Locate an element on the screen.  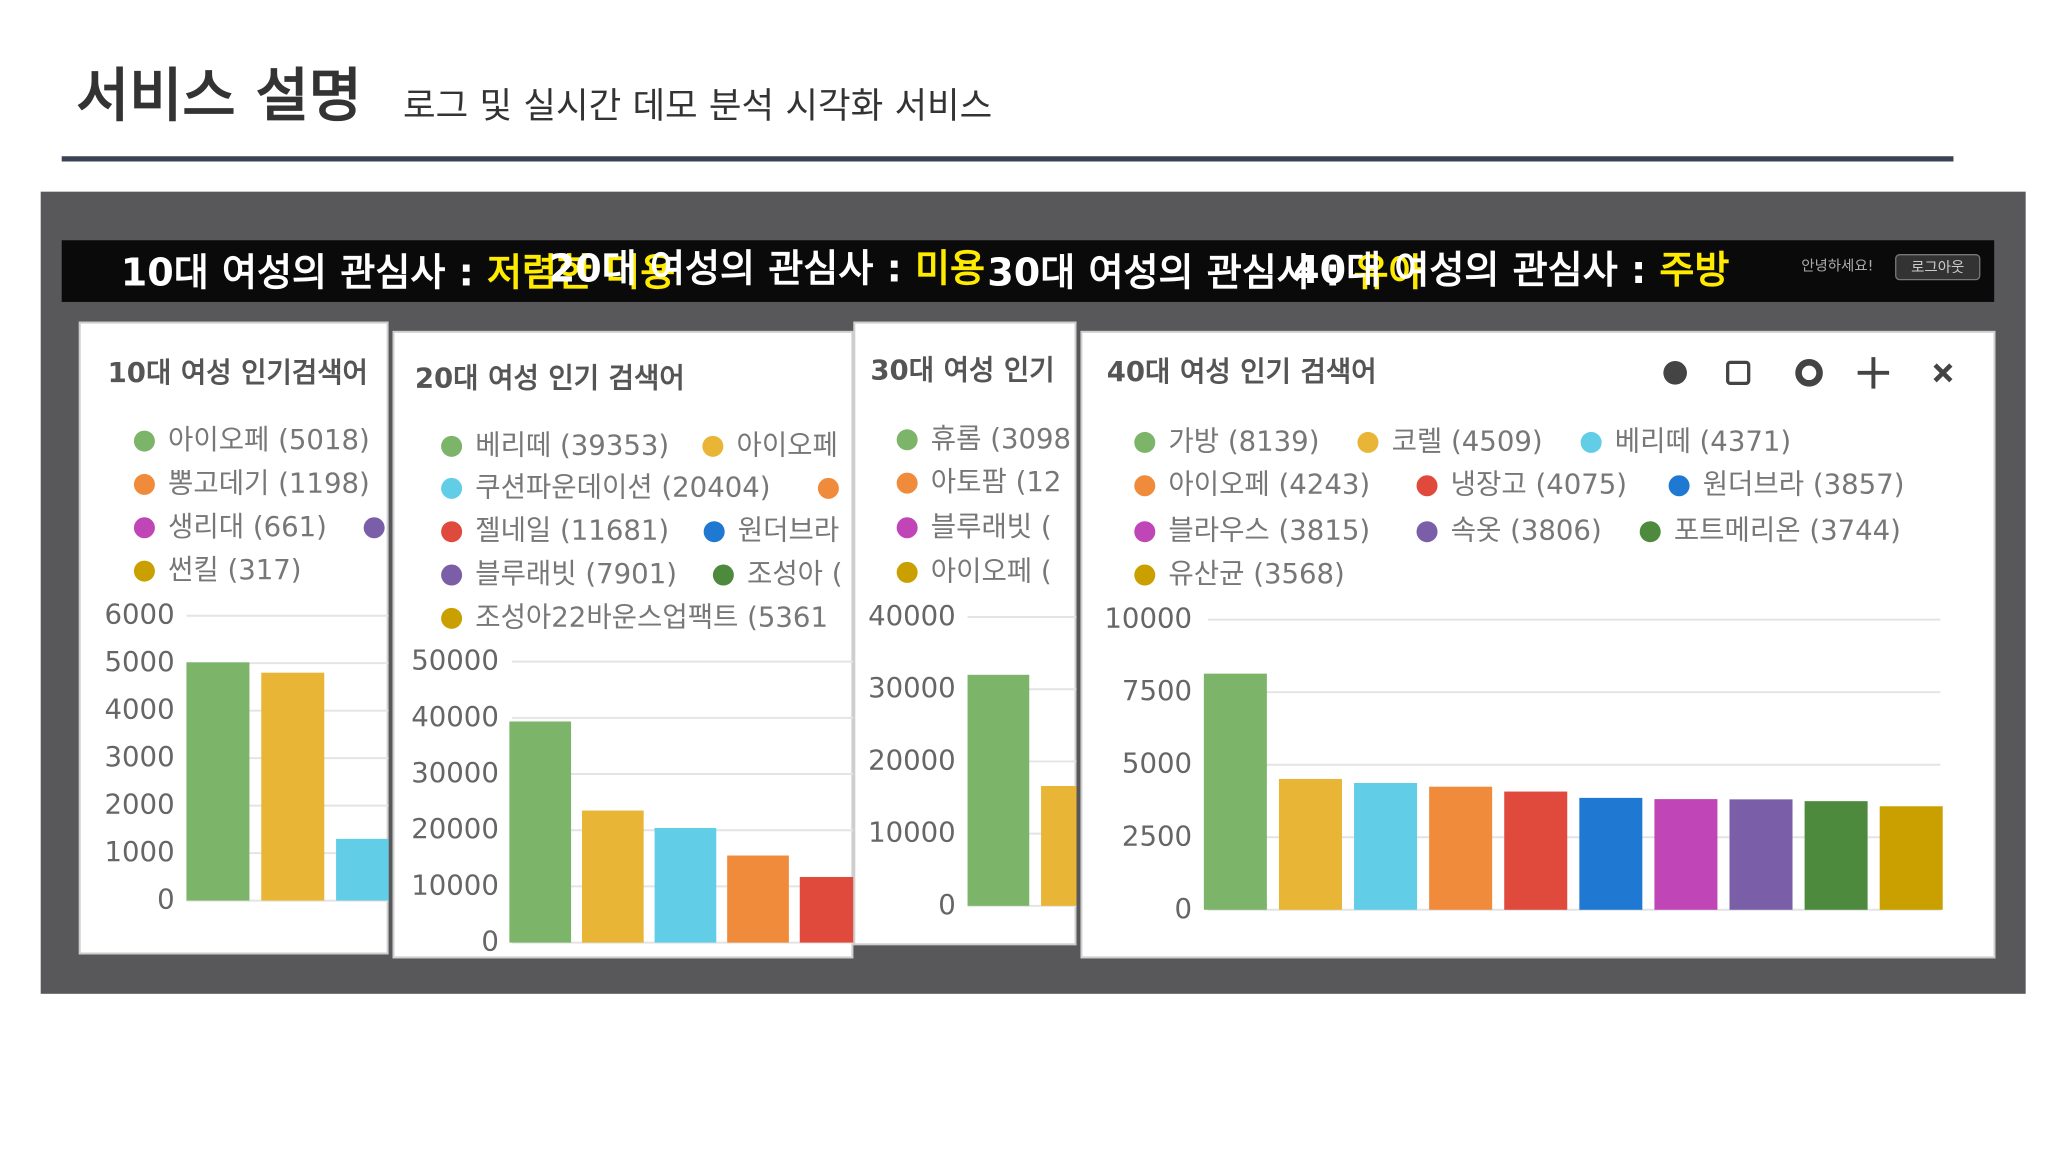
legend-label: 생리대 (661) is located at coordinates (247, 527).